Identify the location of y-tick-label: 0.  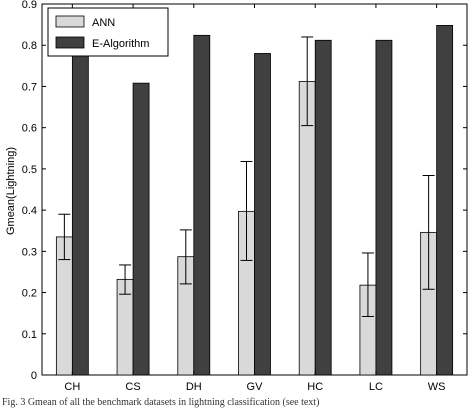
(34, 376).